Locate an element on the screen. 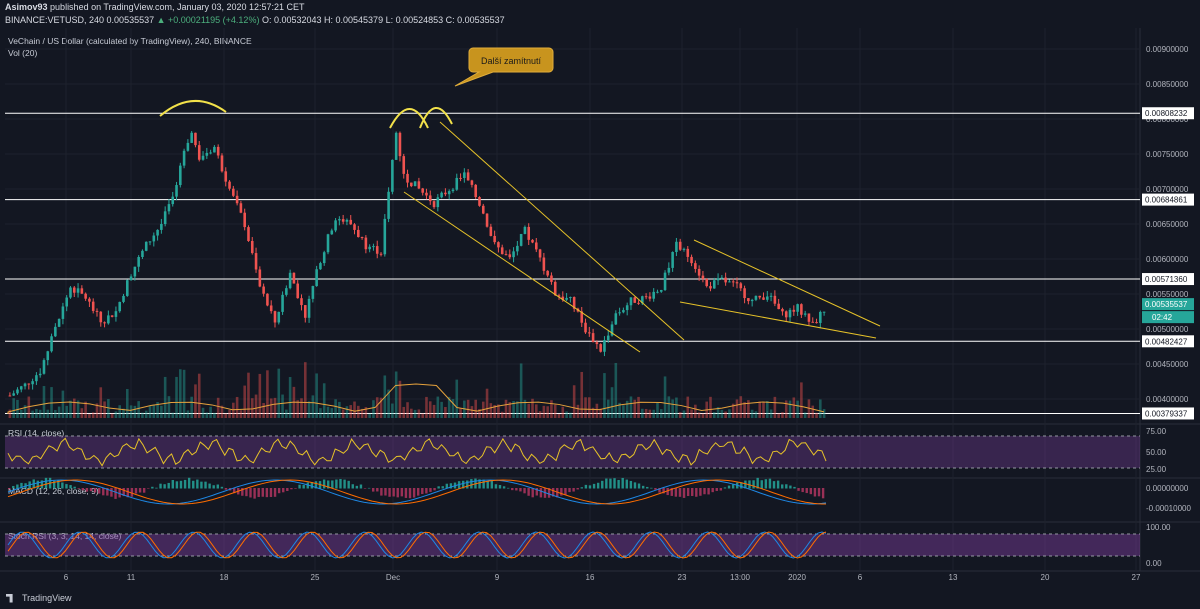  author-name: Asimov93 is located at coordinates (26, 7).